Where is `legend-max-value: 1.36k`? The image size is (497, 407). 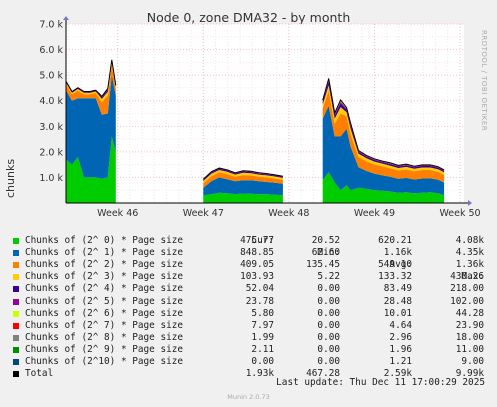 legend-max-value: 1.36k is located at coordinates (469, 265).